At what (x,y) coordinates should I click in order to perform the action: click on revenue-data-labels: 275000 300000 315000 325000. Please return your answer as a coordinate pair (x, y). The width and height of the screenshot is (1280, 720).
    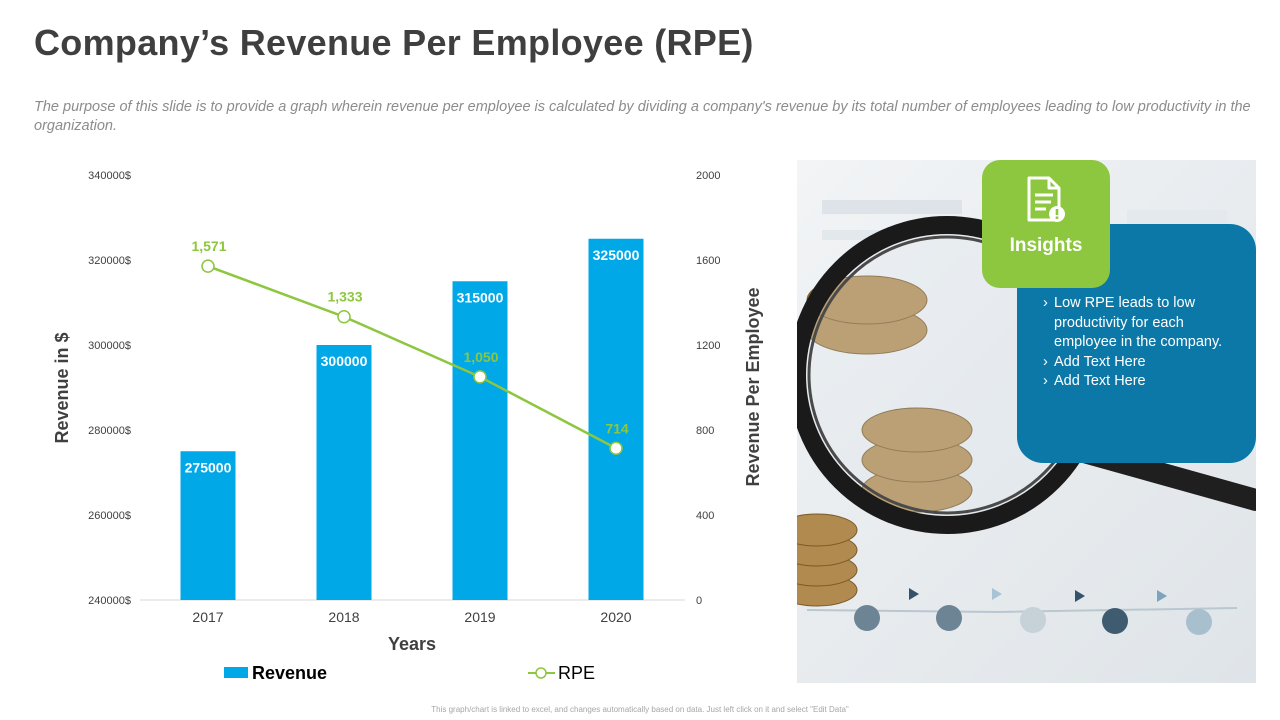
    Looking at the image, I should click on (412, 361).